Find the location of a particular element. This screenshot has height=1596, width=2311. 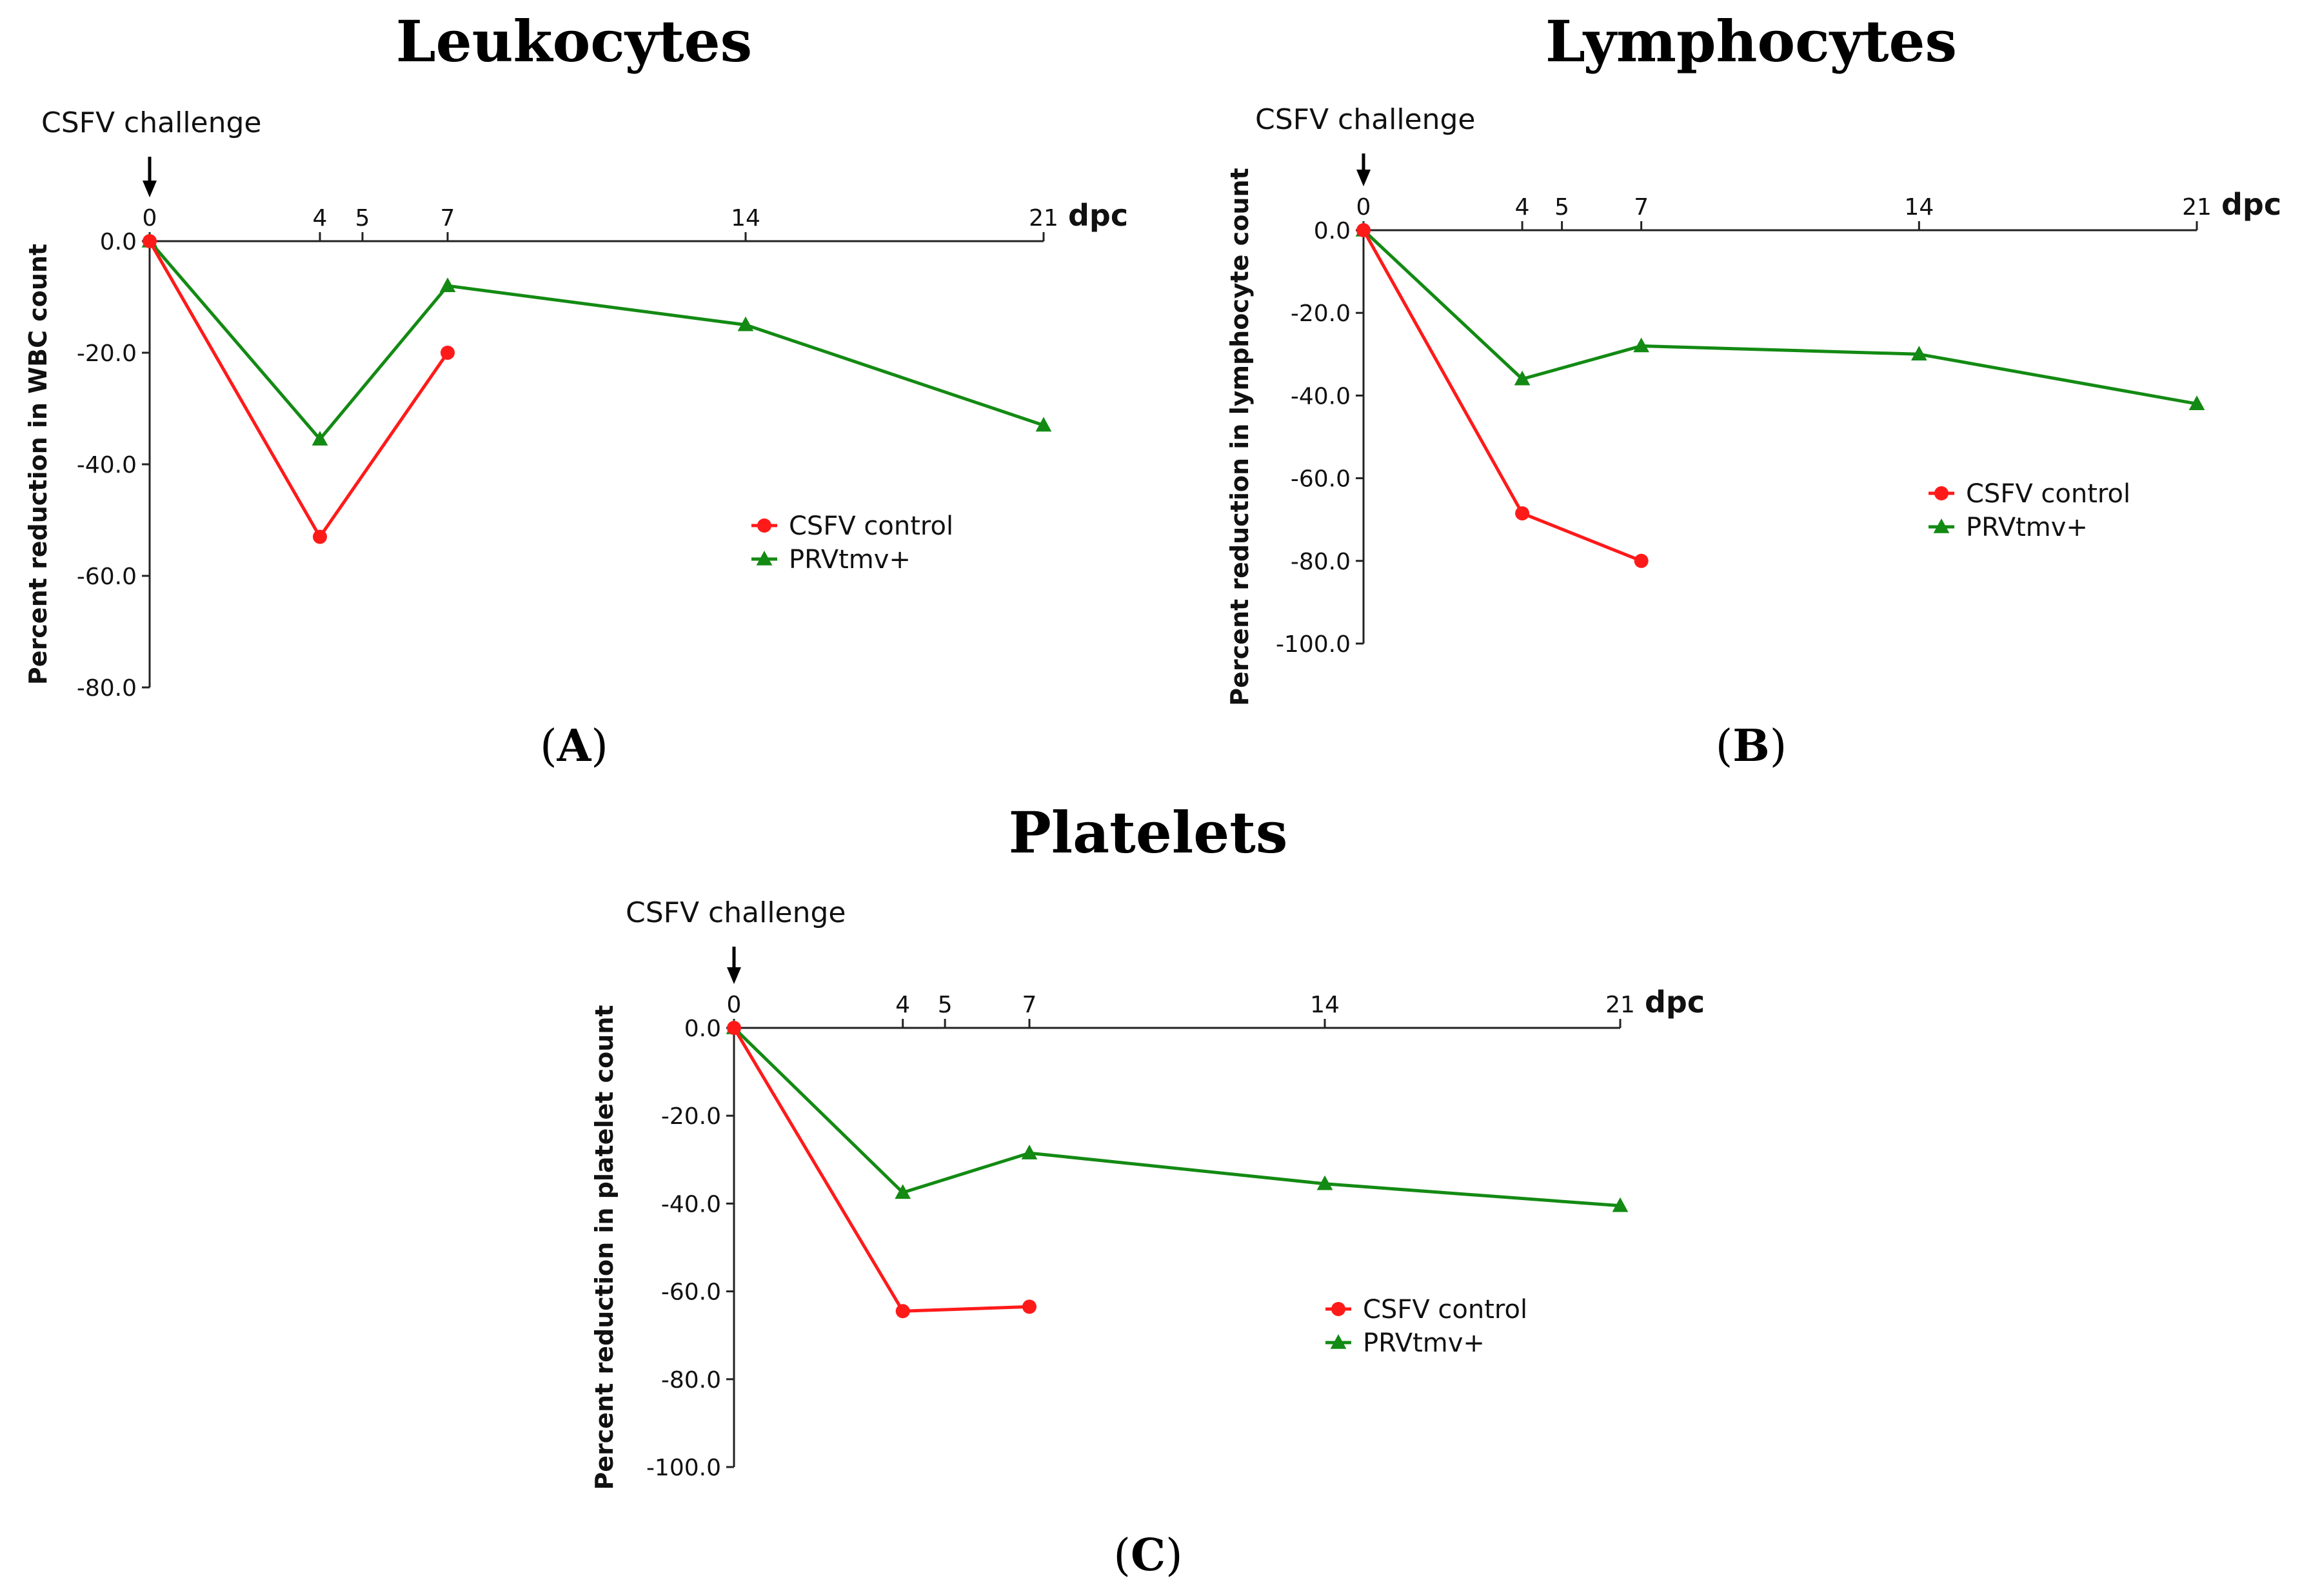

panel-label: (C) is located at coordinates (1147, 1555).